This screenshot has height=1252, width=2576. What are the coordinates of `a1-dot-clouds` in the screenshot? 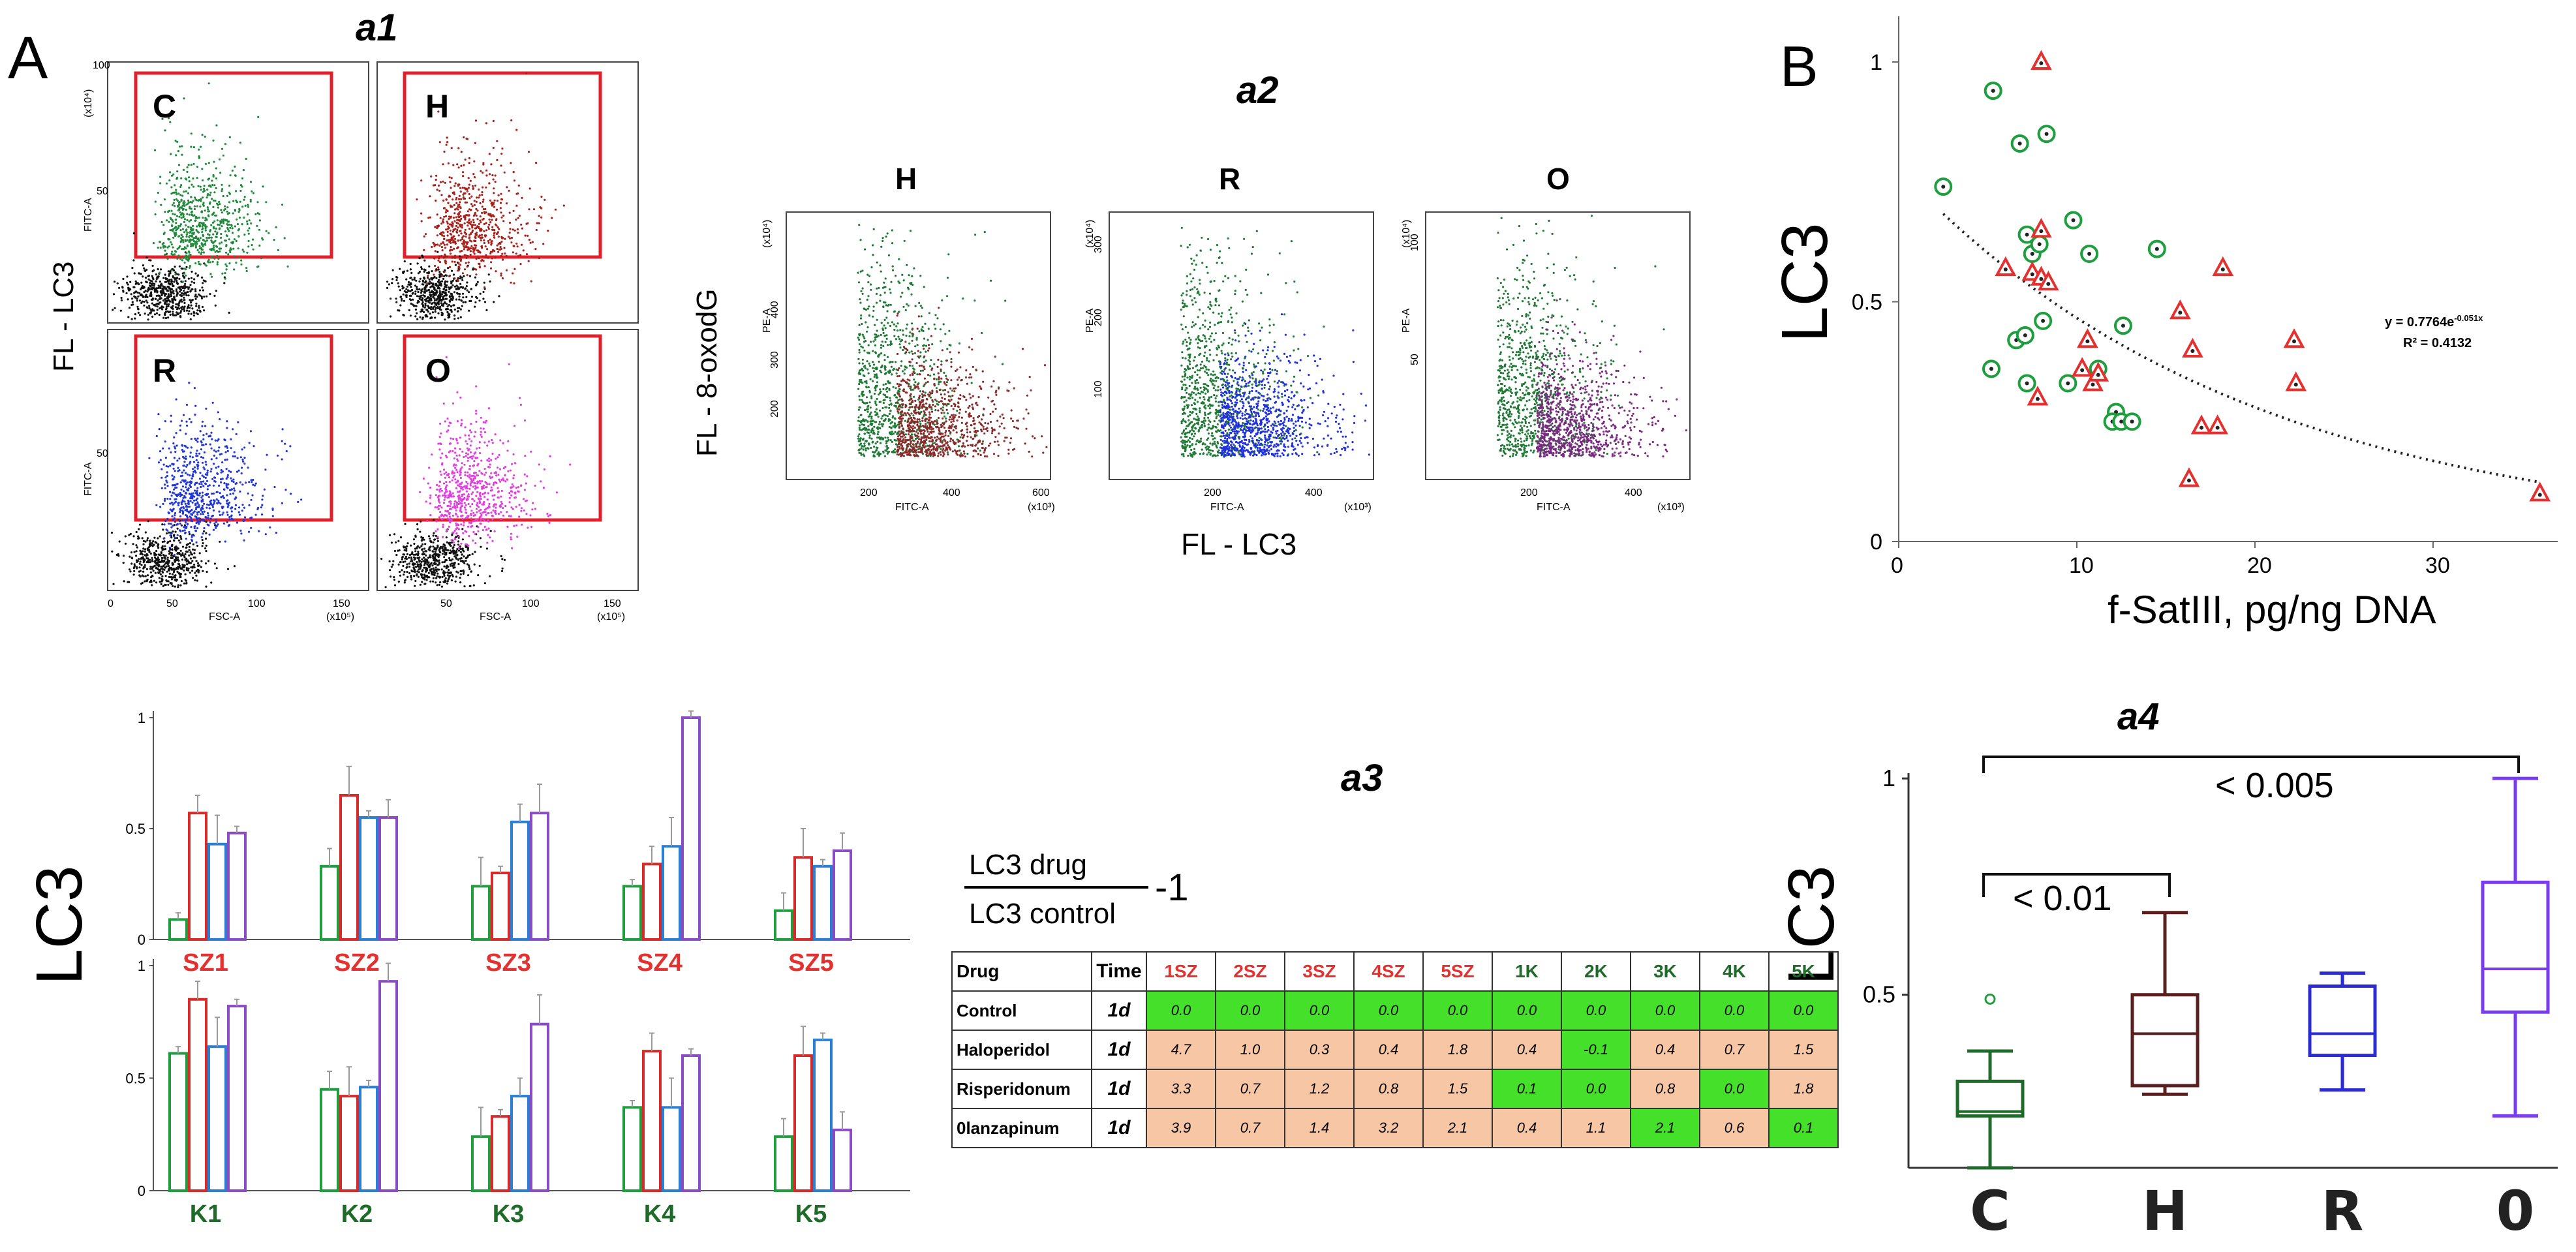 It's located at (341, 330).